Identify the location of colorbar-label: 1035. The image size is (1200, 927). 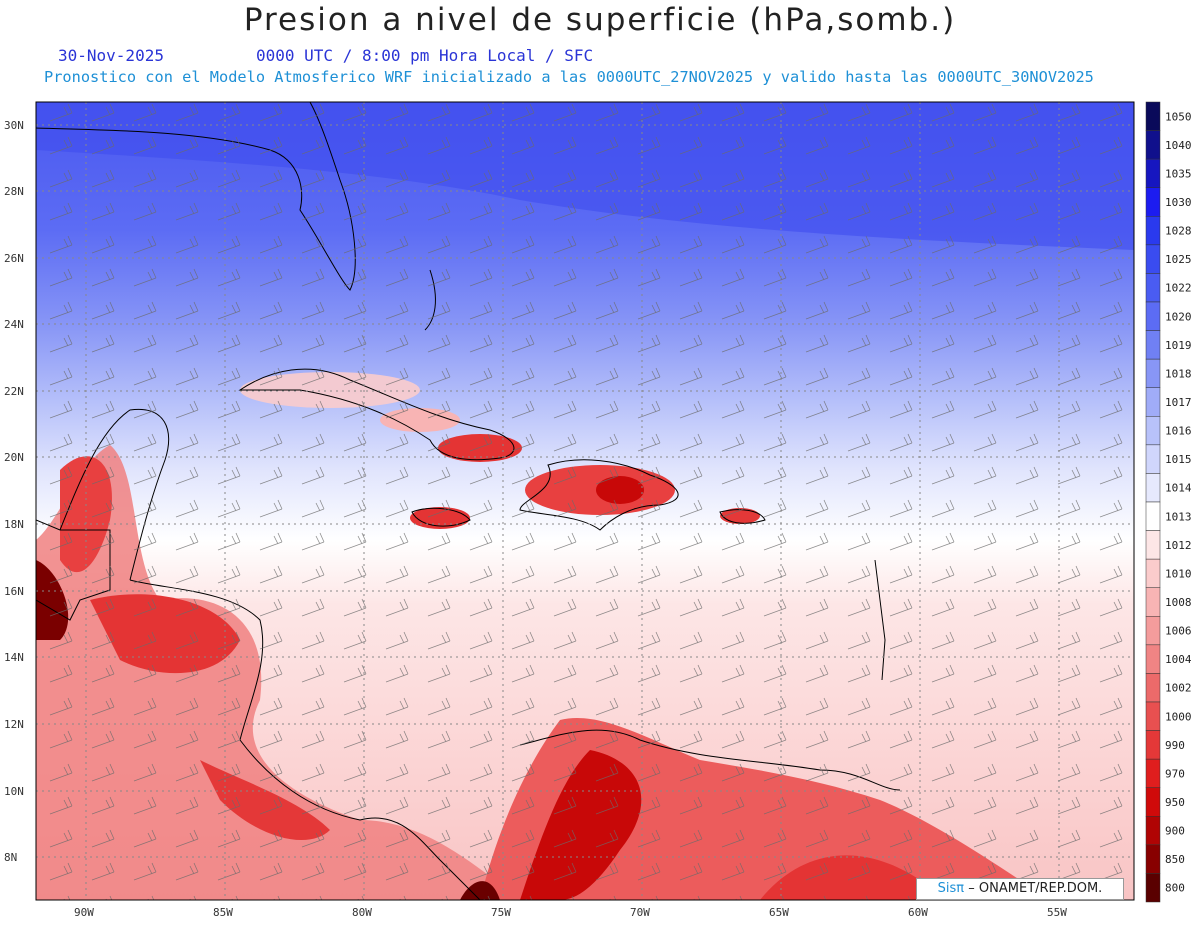
(1178, 173).